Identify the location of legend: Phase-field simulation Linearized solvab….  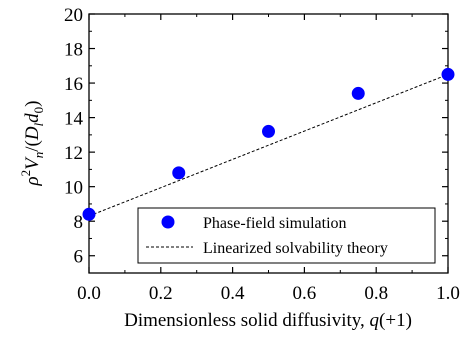
(286, 235).